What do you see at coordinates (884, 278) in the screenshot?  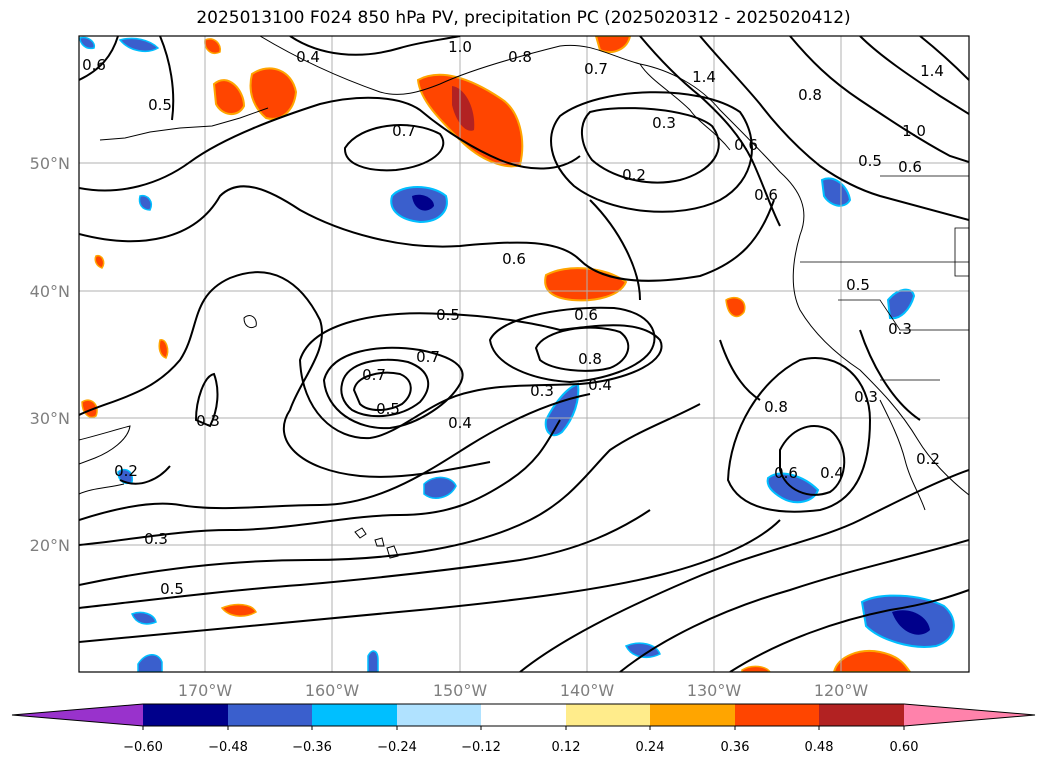 I see `borders` at bounding box center [884, 278].